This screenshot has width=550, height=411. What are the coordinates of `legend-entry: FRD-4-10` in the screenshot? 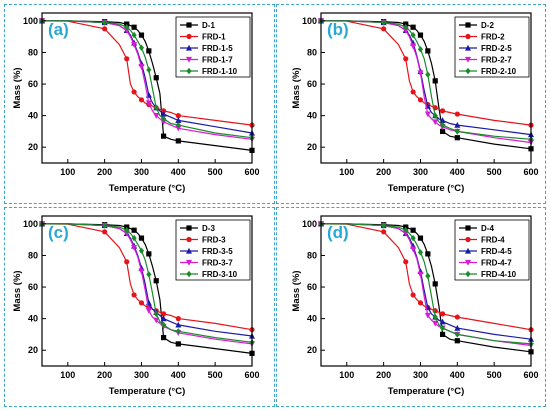 It's located at (499, 274).